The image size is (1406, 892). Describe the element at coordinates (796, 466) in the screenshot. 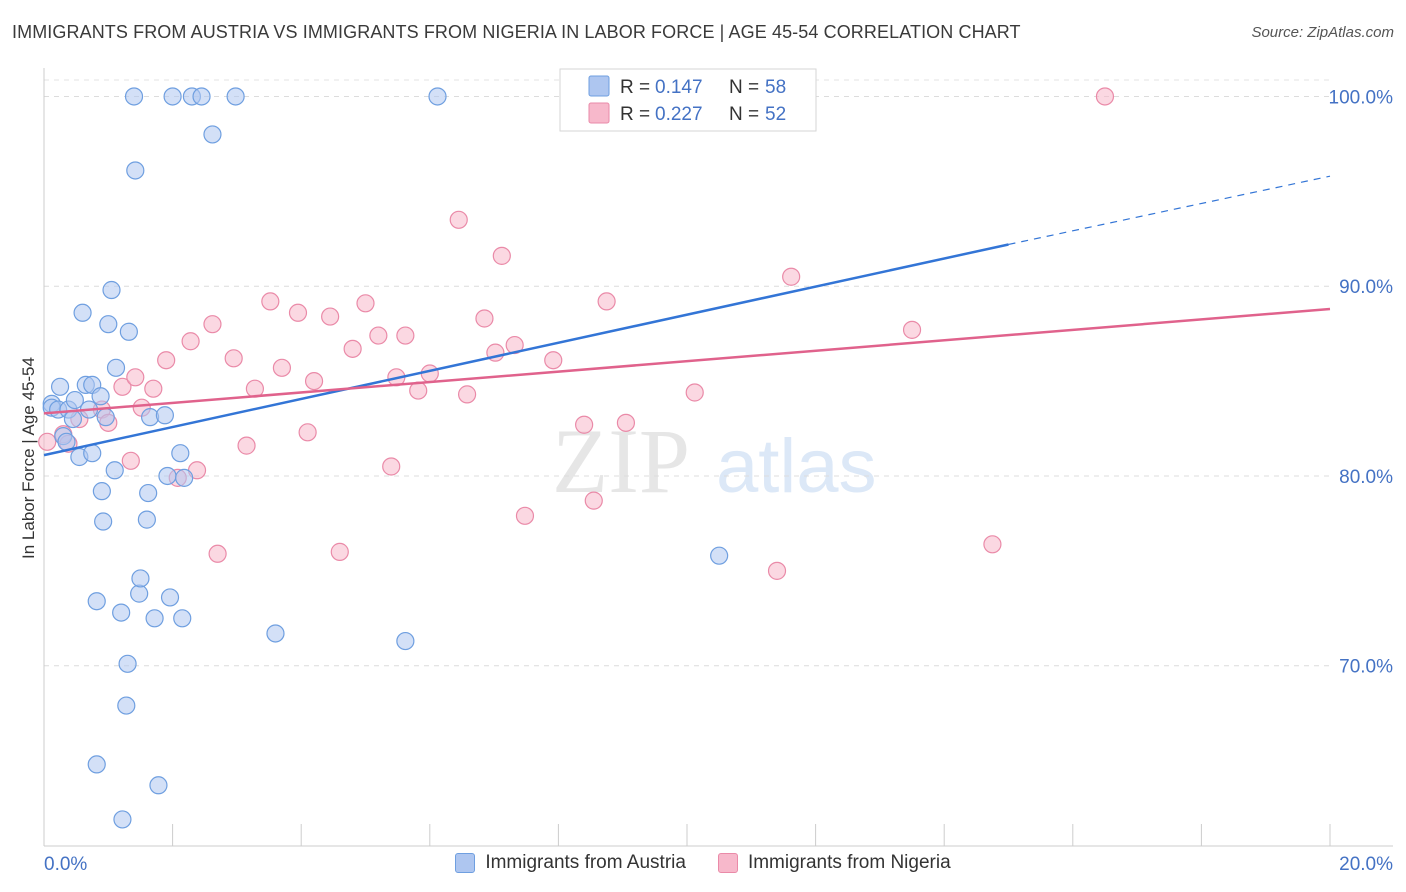

I see `watermark-atlas: atlas` at that location.